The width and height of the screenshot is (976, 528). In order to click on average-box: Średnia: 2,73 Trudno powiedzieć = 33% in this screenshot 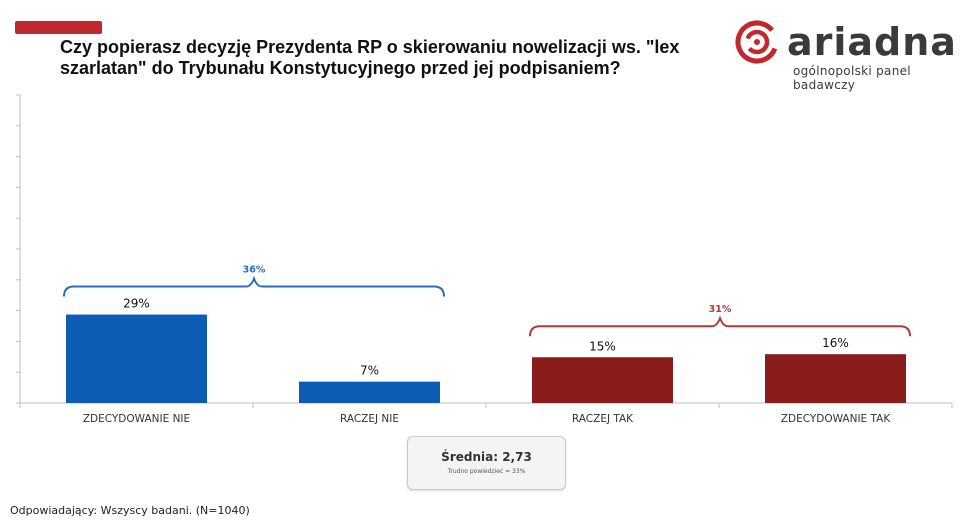, I will do `click(486, 463)`.